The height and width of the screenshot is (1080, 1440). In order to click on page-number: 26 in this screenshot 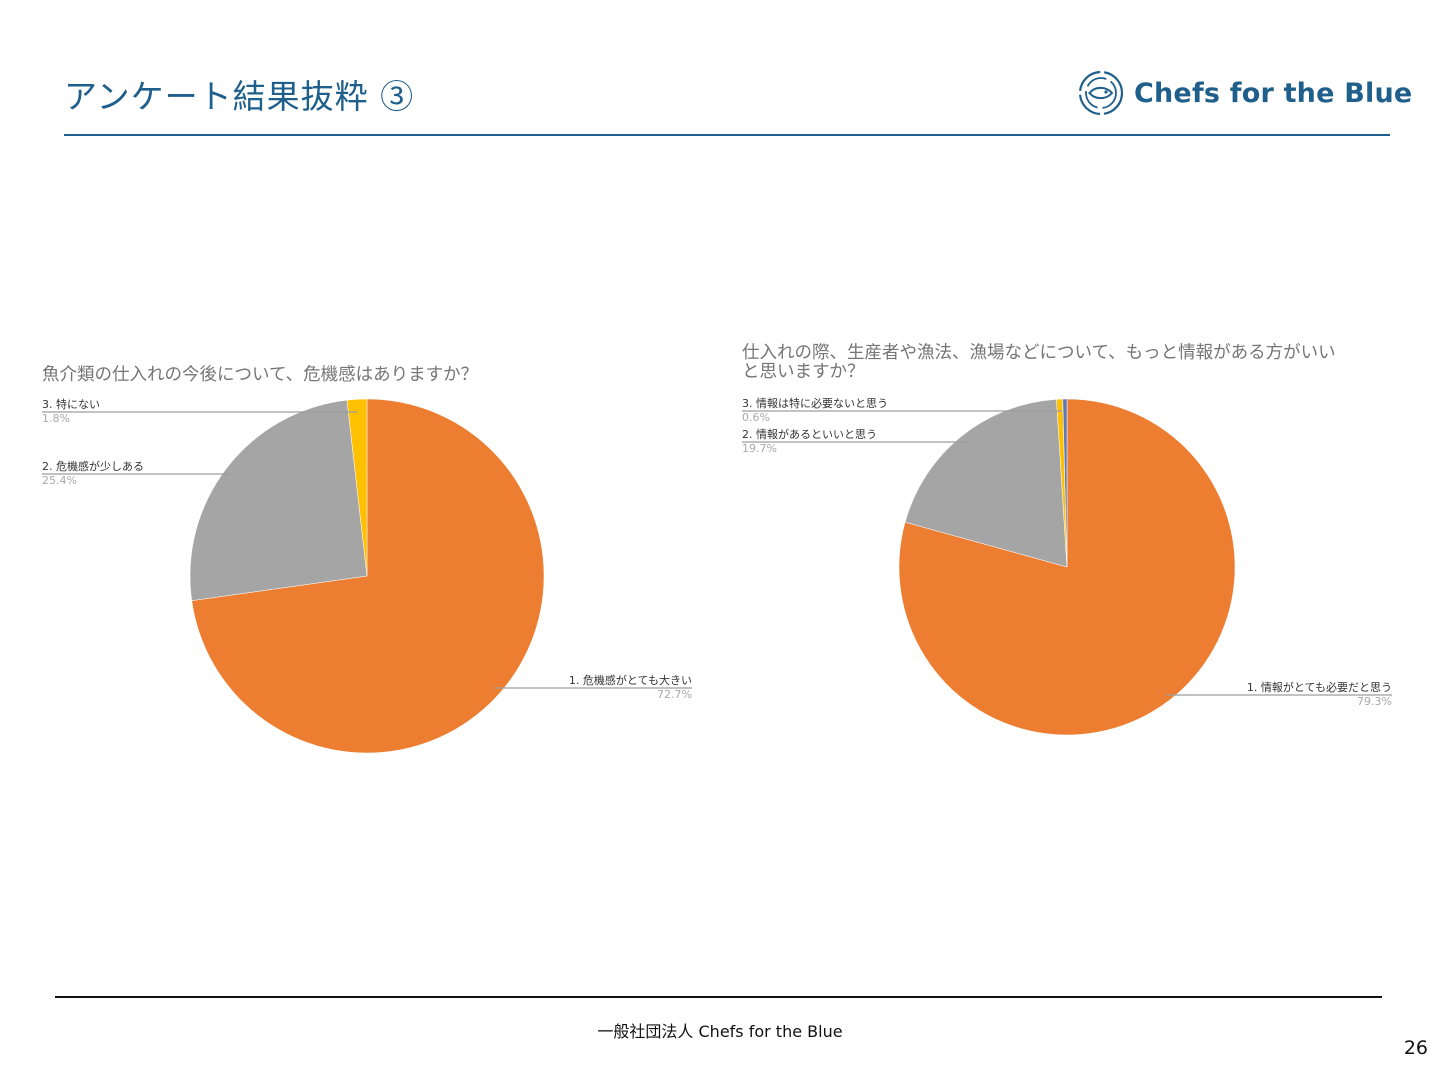, I will do `click(1415, 1048)`.